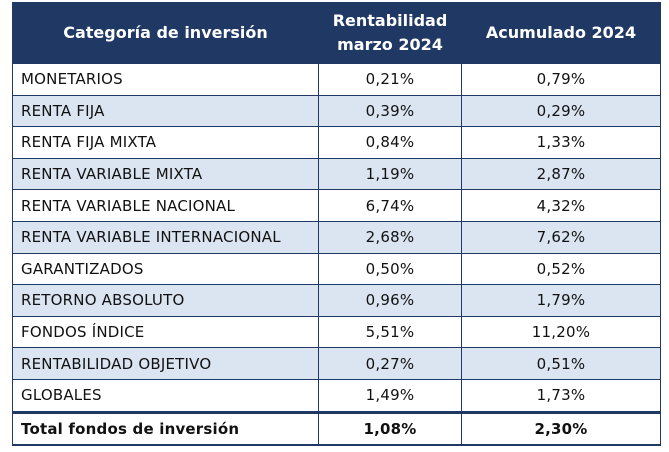 The width and height of the screenshot is (669, 452). I want to click on value-cell: 6,74%, so click(390, 205).